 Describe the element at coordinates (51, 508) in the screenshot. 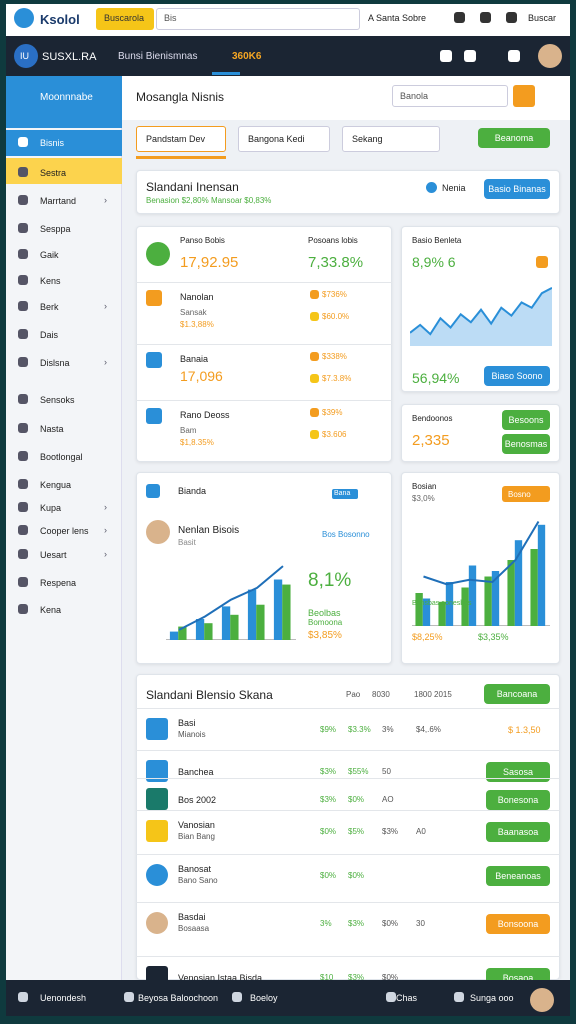

I see `sidebar-item: Kupa` at that location.